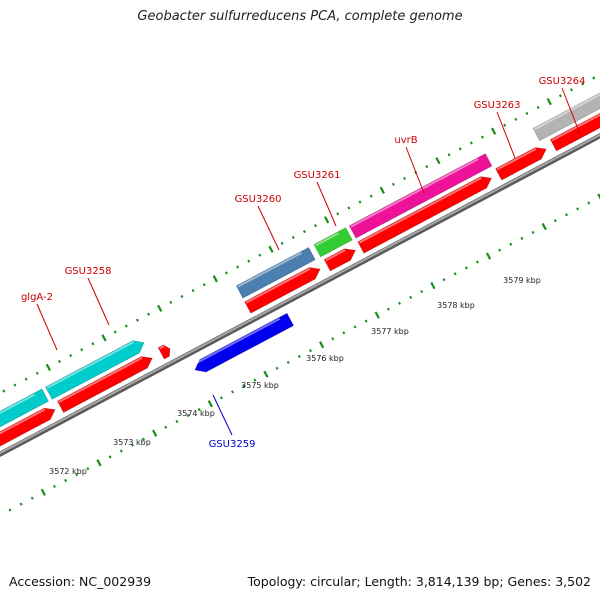  What do you see at coordinates (326, 204) in the screenshot?
I see `callout-gsu3261-line` at bounding box center [326, 204].